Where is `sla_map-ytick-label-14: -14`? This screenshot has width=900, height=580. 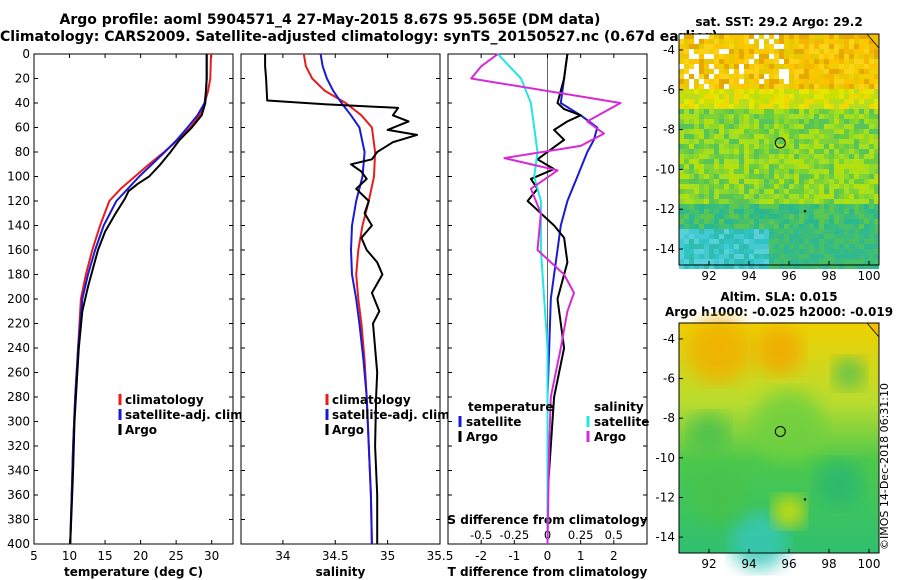 sla_map-ytick-label-14: -14 is located at coordinates (665, 537).